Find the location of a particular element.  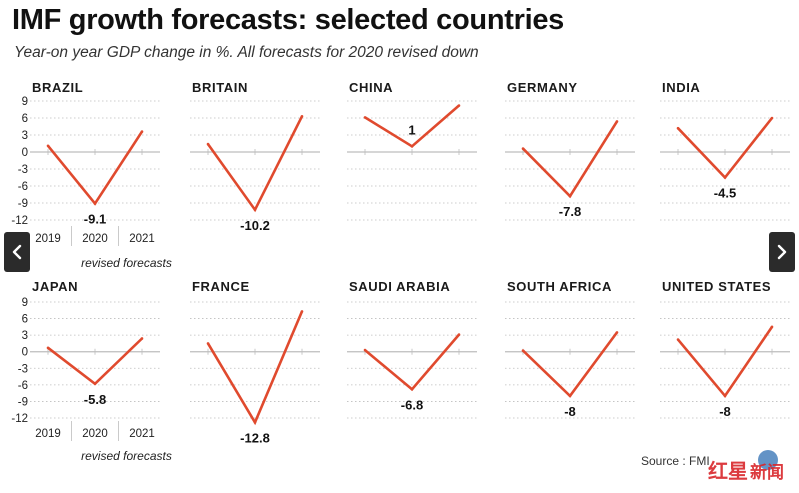

value-label-2020: -10.2 is located at coordinates (255, 225).